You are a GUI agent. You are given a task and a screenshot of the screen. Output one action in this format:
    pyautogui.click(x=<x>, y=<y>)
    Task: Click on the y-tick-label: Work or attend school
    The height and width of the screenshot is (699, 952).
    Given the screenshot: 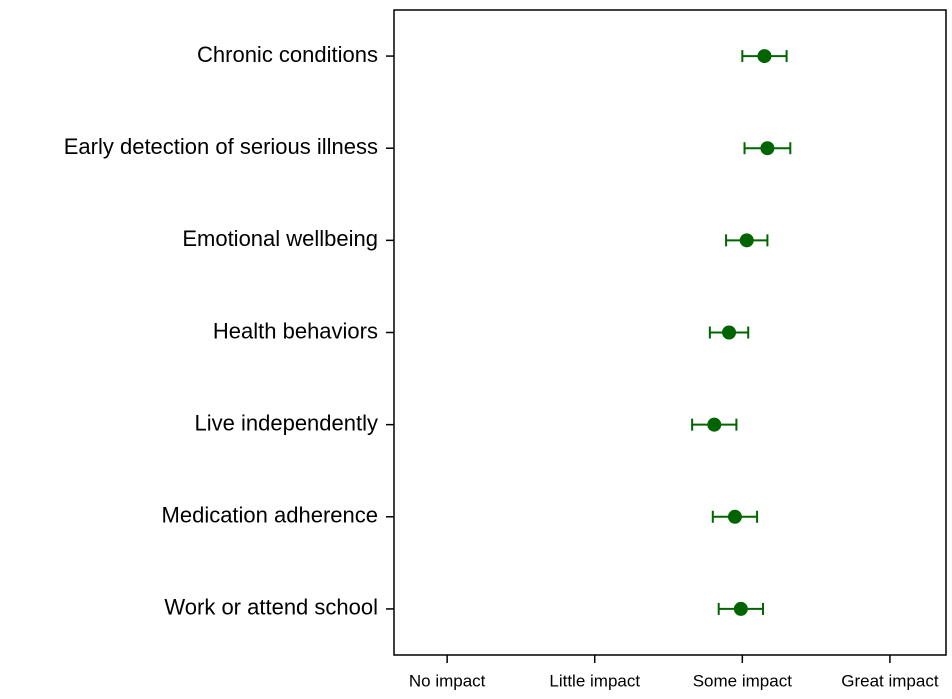 What is the action you would take?
    pyautogui.click(x=271, y=607)
    